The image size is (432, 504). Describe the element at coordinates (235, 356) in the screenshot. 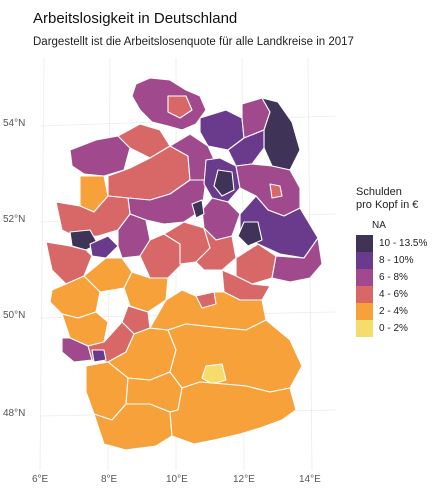

I see `region-by-central` at that location.